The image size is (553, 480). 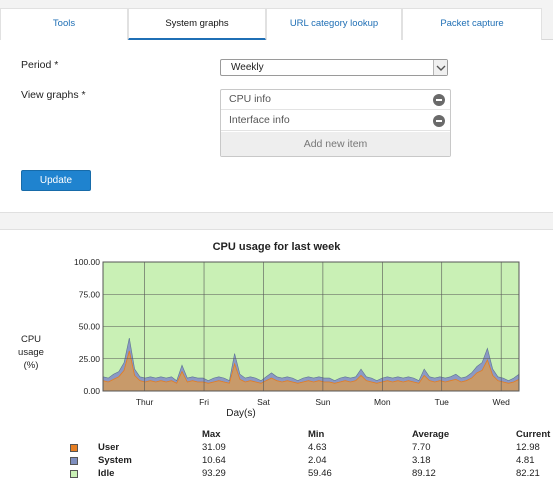 I want to click on x-tick-label: Mon, so click(x=382, y=402).